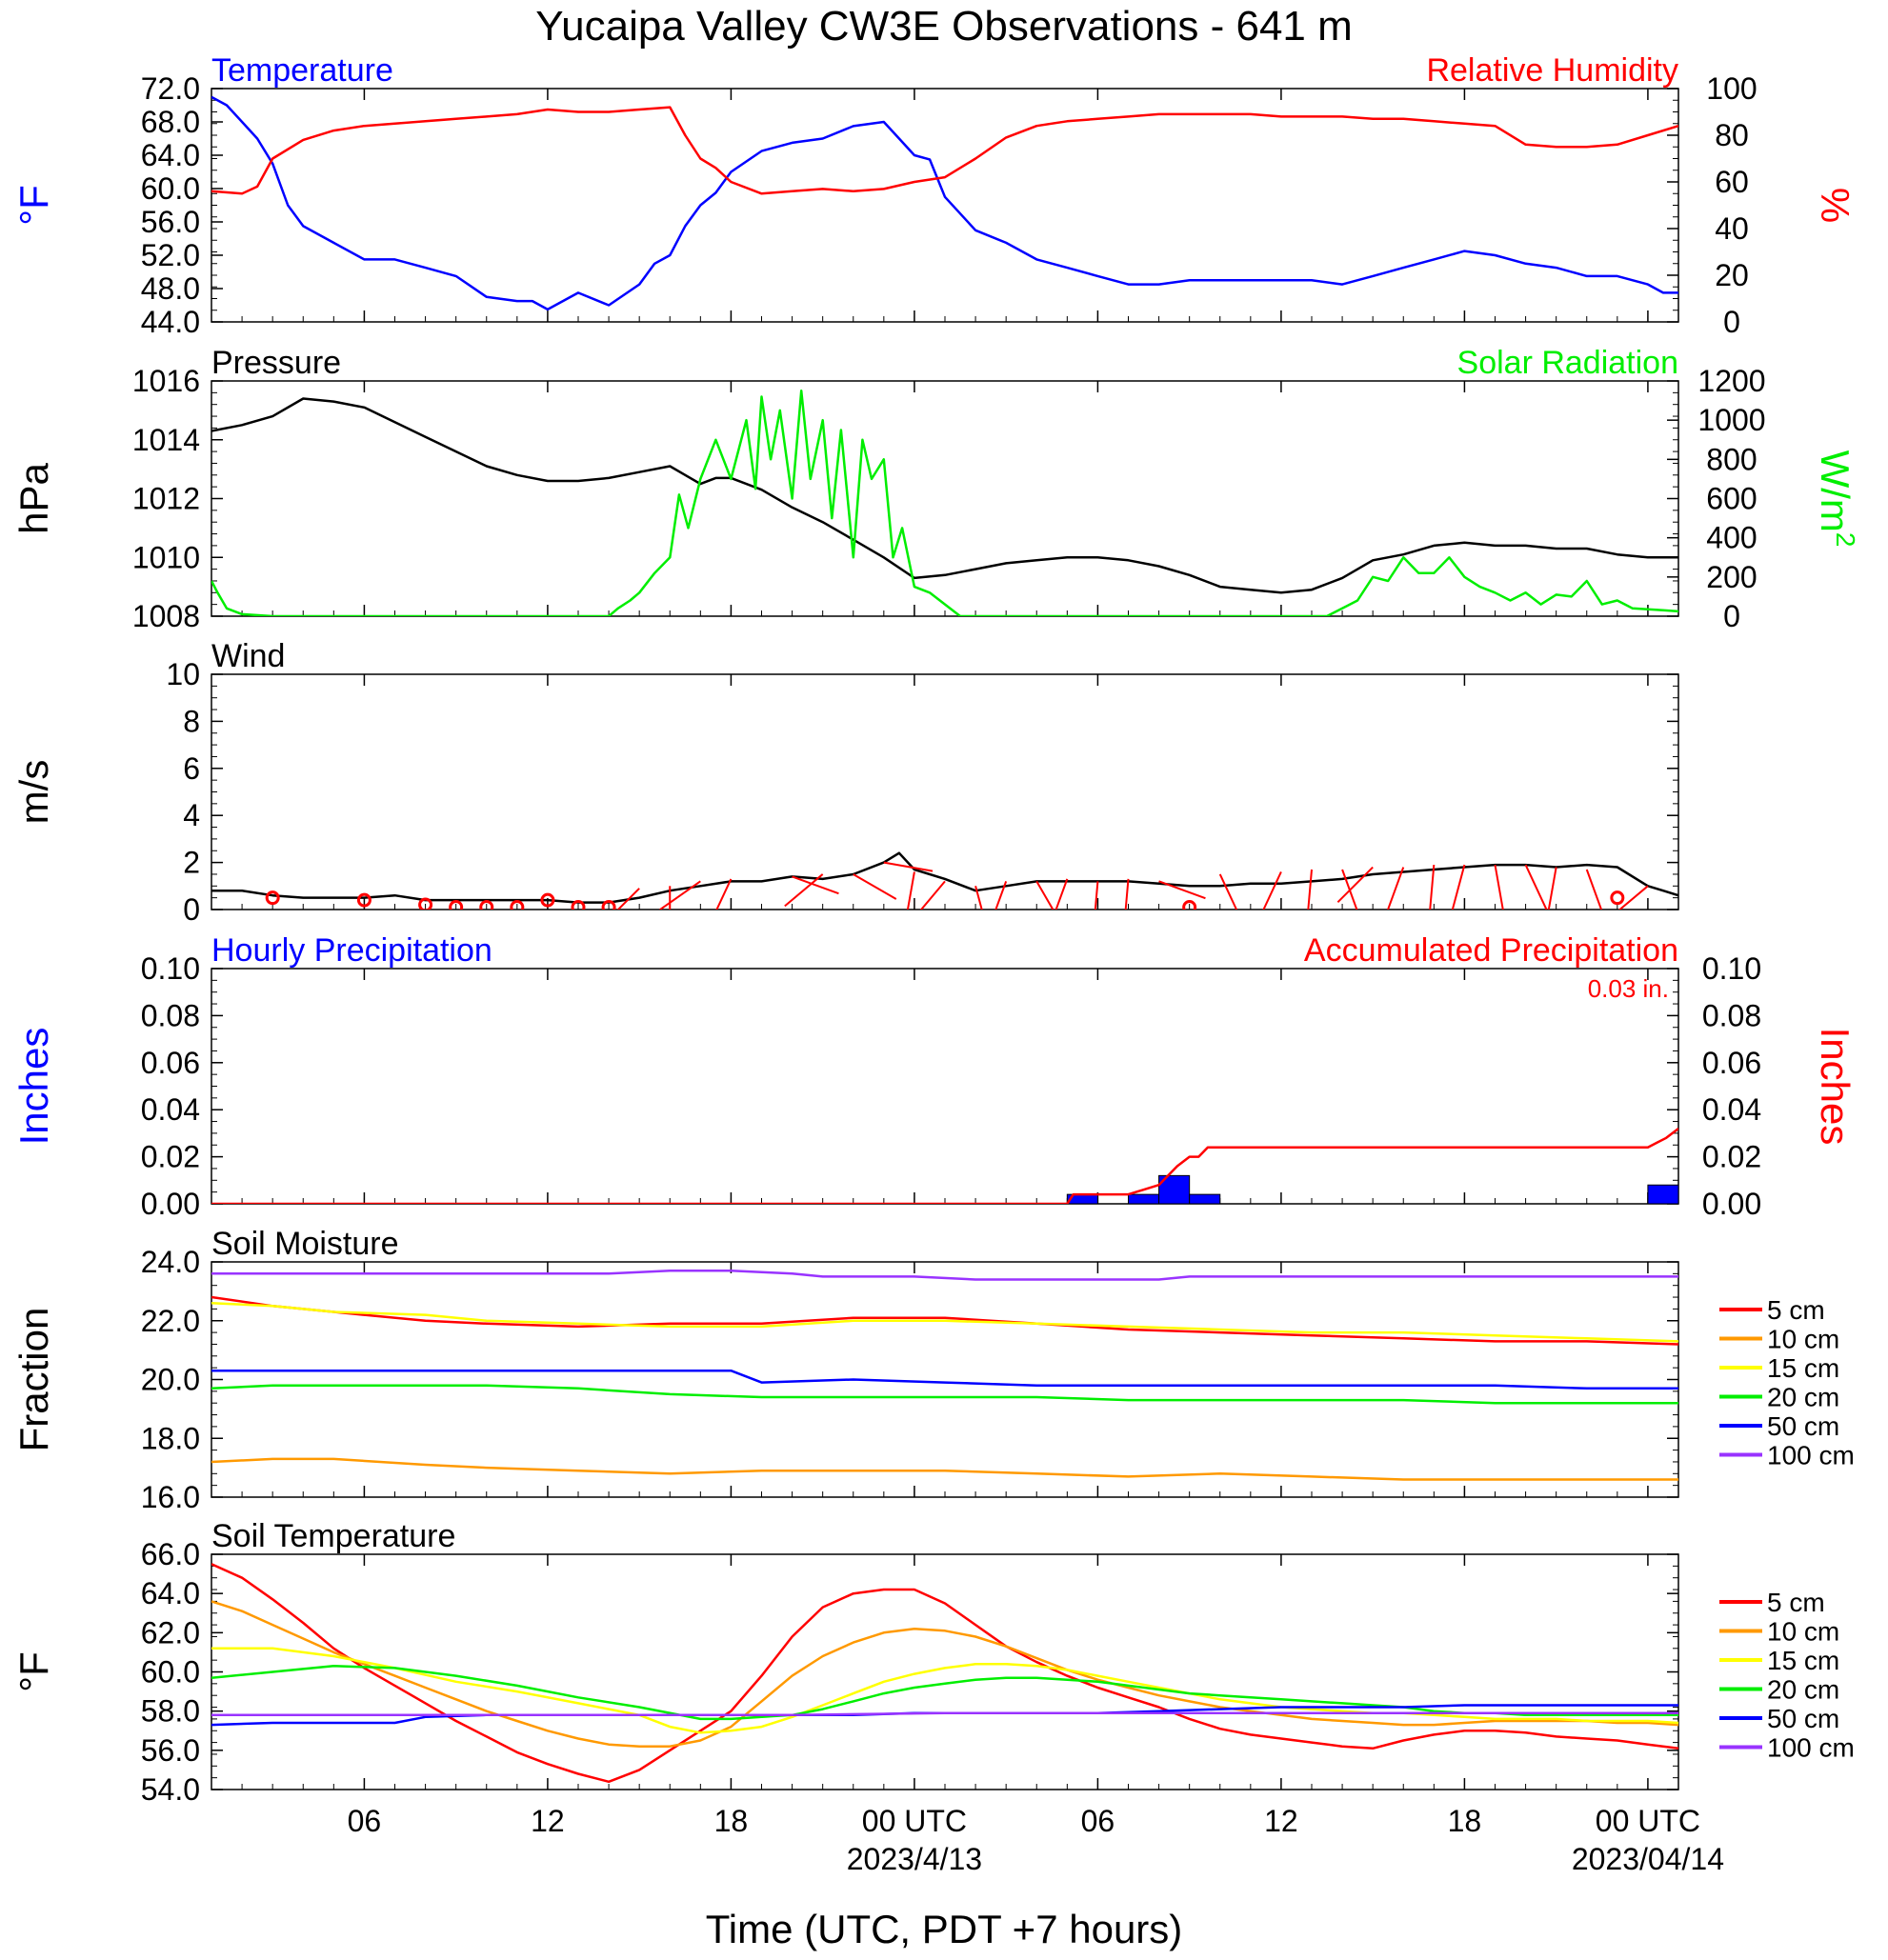 The height and width of the screenshot is (1960, 1888). Describe the element at coordinates (351, 950) in the screenshot. I see `panel-title-left: Hourly Precipitation` at that location.